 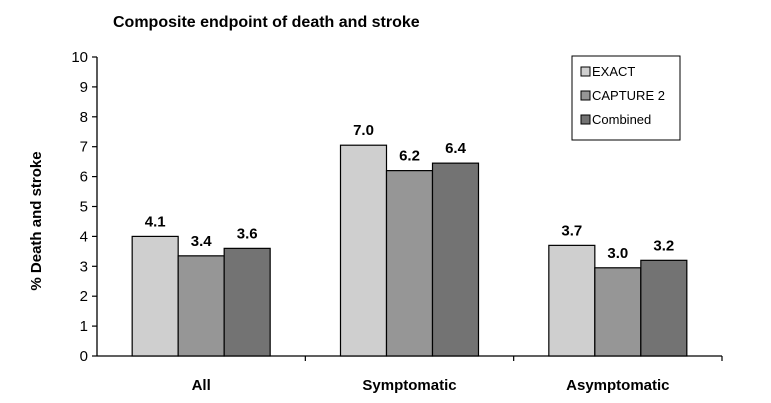 I want to click on y-tick-label: 2, so click(x=84, y=296).